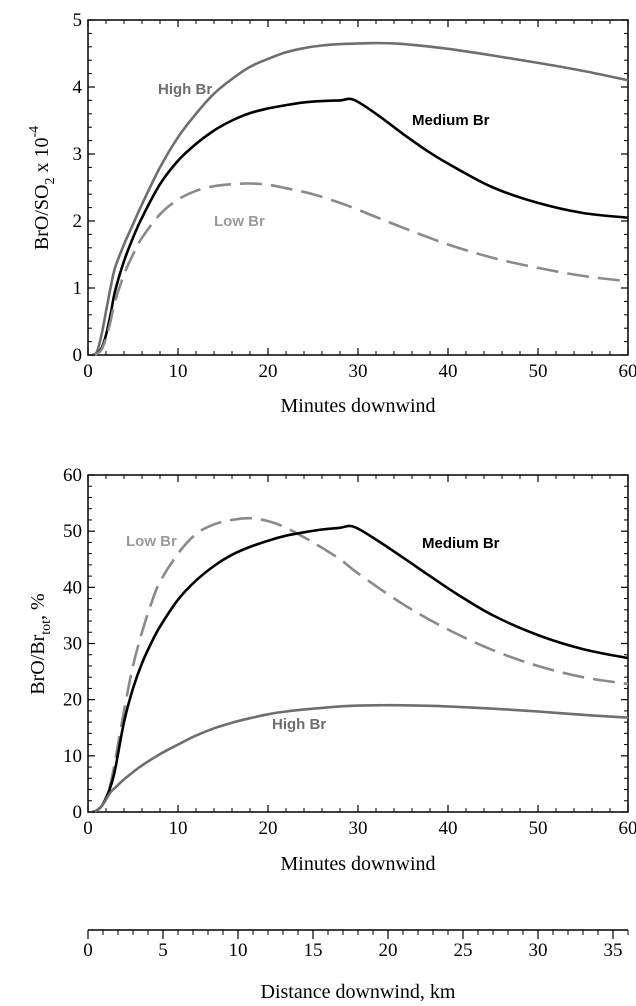 The height and width of the screenshot is (1006, 636). Describe the element at coordinates (78, 288) in the screenshot. I see `y-tick-label-top: 1` at that location.